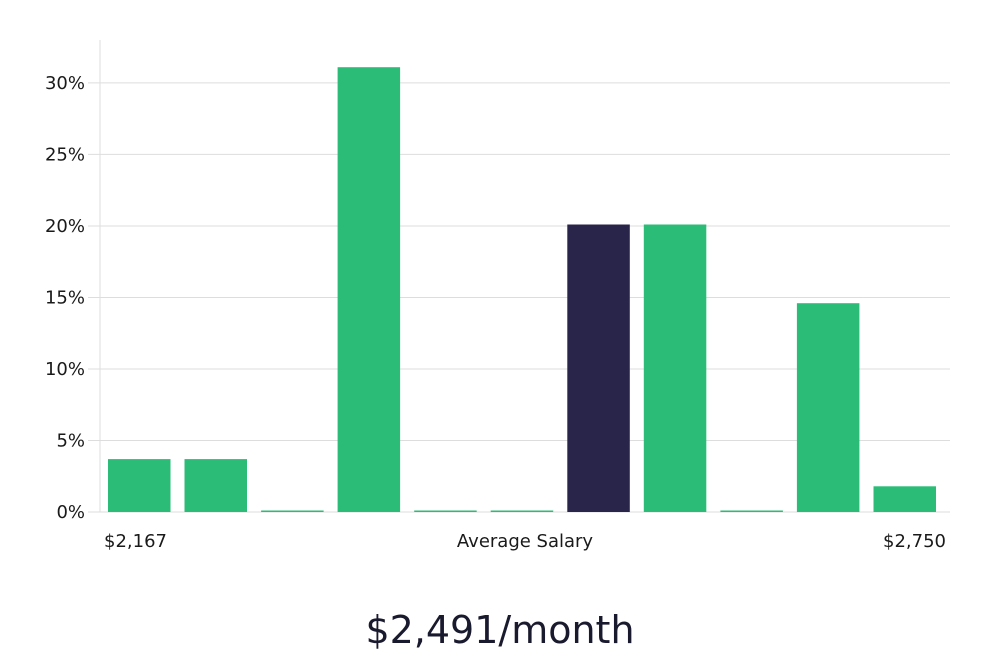 The image size is (1000, 660). Describe the element at coordinates (70, 512) in the screenshot. I see `y-tick-label: 0%` at that location.